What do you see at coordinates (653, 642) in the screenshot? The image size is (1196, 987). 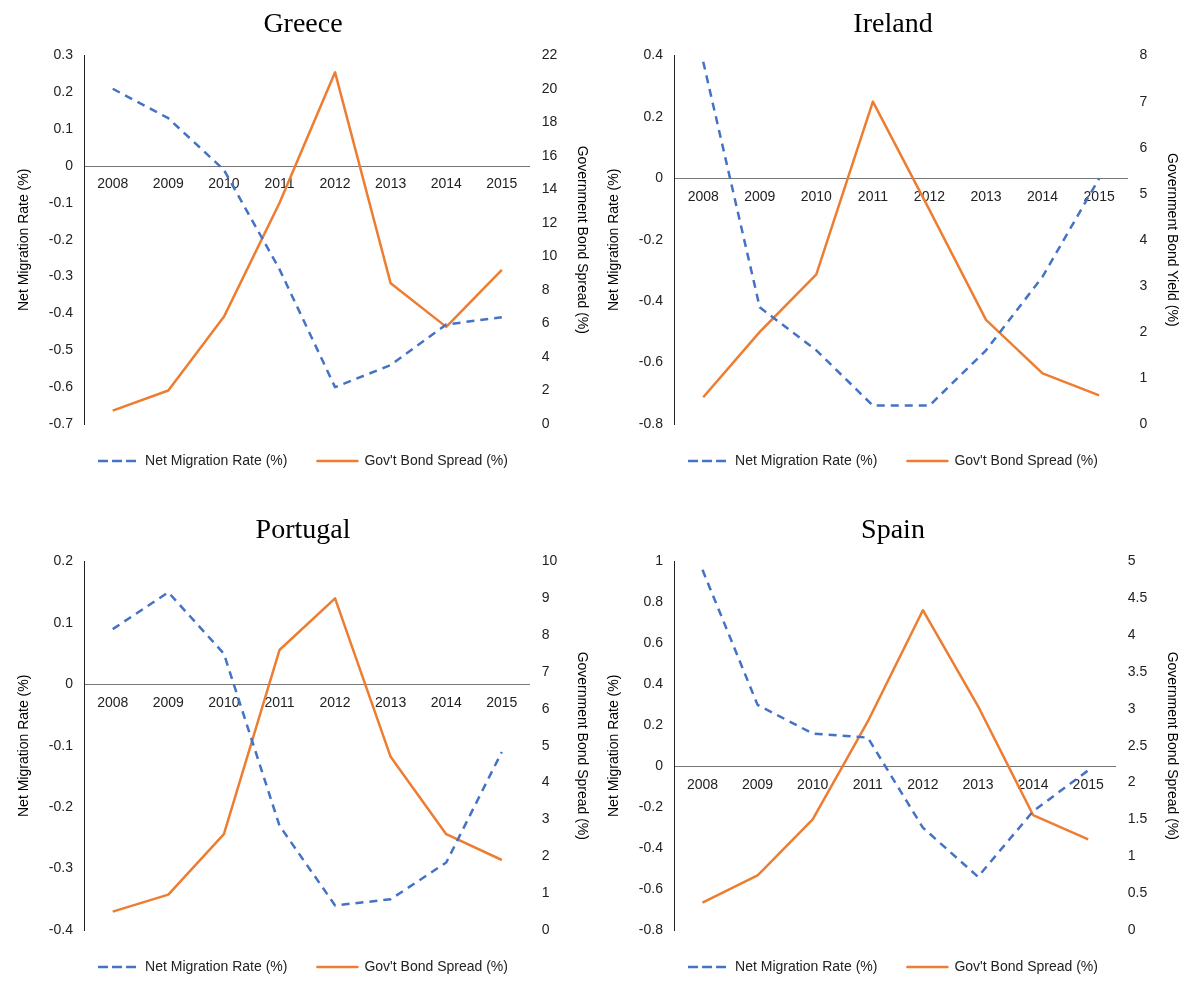 I see `y-tick-label: 0.6` at bounding box center [653, 642].